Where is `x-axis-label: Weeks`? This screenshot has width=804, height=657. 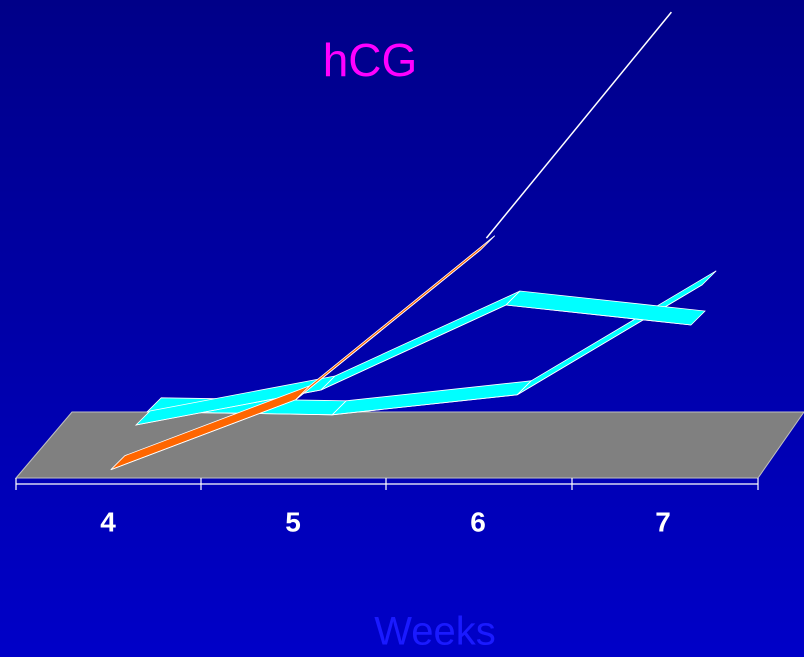 x-axis-label: Weeks is located at coordinates (435, 632).